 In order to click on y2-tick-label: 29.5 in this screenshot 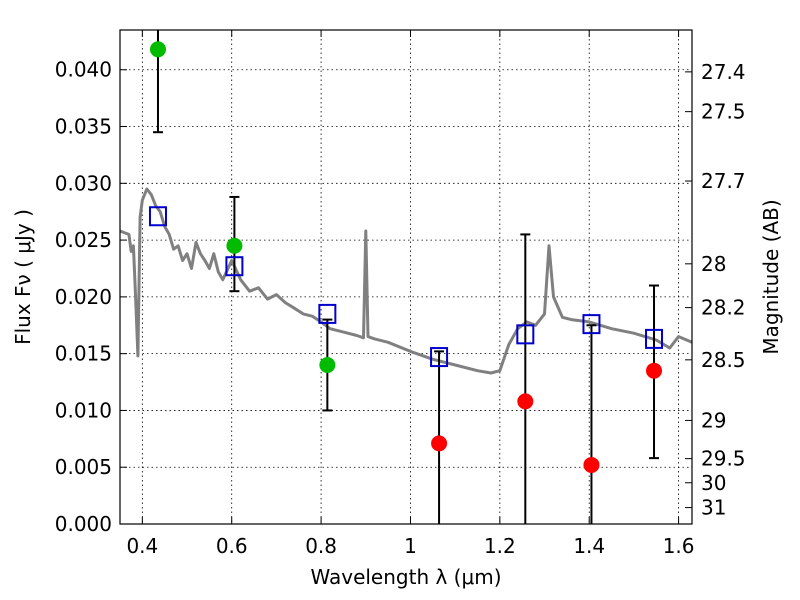, I will do `click(723, 459)`.